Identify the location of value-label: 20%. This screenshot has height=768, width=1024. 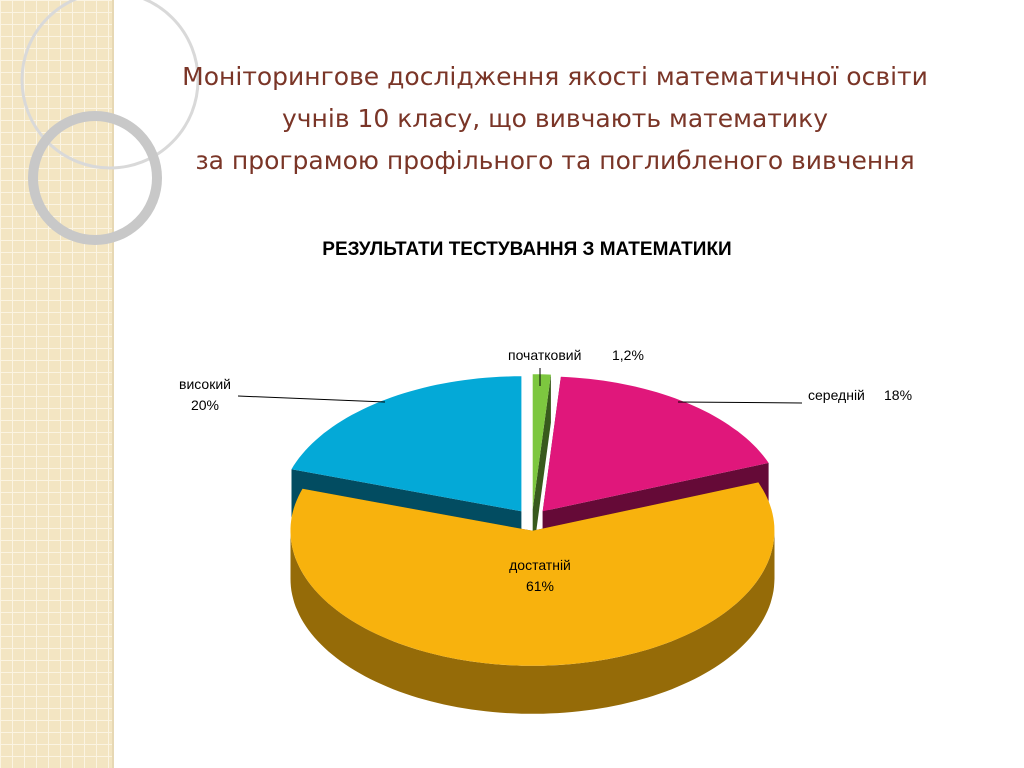
(205, 405).